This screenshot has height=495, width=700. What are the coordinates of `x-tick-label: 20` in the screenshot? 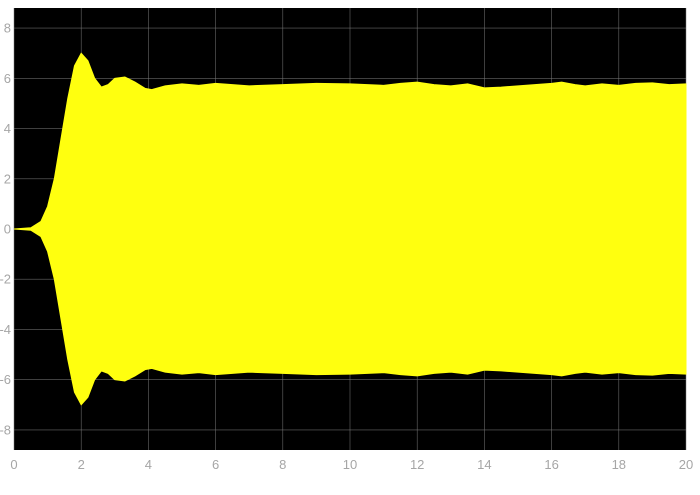 It's located at (686, 464).